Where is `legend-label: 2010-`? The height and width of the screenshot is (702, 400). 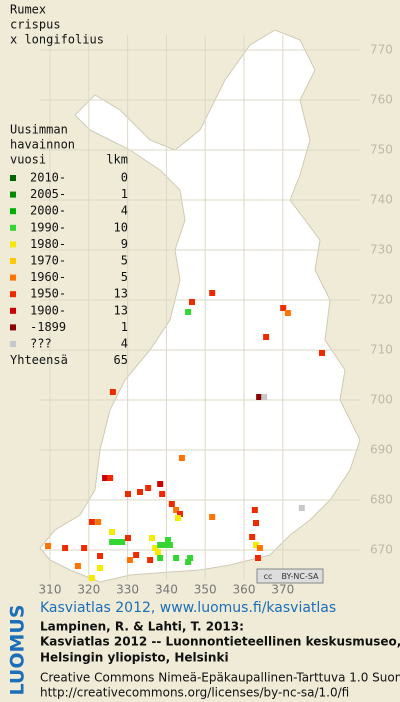
legend-label: 2010- is located at coordinates (48, 178).